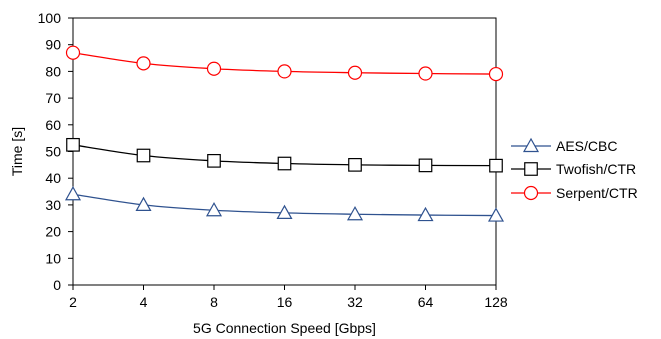 Image resolution: width=661 pixels, height=339 pixels. What do you see at coordinates (53, 178) in the screenshot?
I see `y-tick-label: 40` at bounding box center [53, 178].